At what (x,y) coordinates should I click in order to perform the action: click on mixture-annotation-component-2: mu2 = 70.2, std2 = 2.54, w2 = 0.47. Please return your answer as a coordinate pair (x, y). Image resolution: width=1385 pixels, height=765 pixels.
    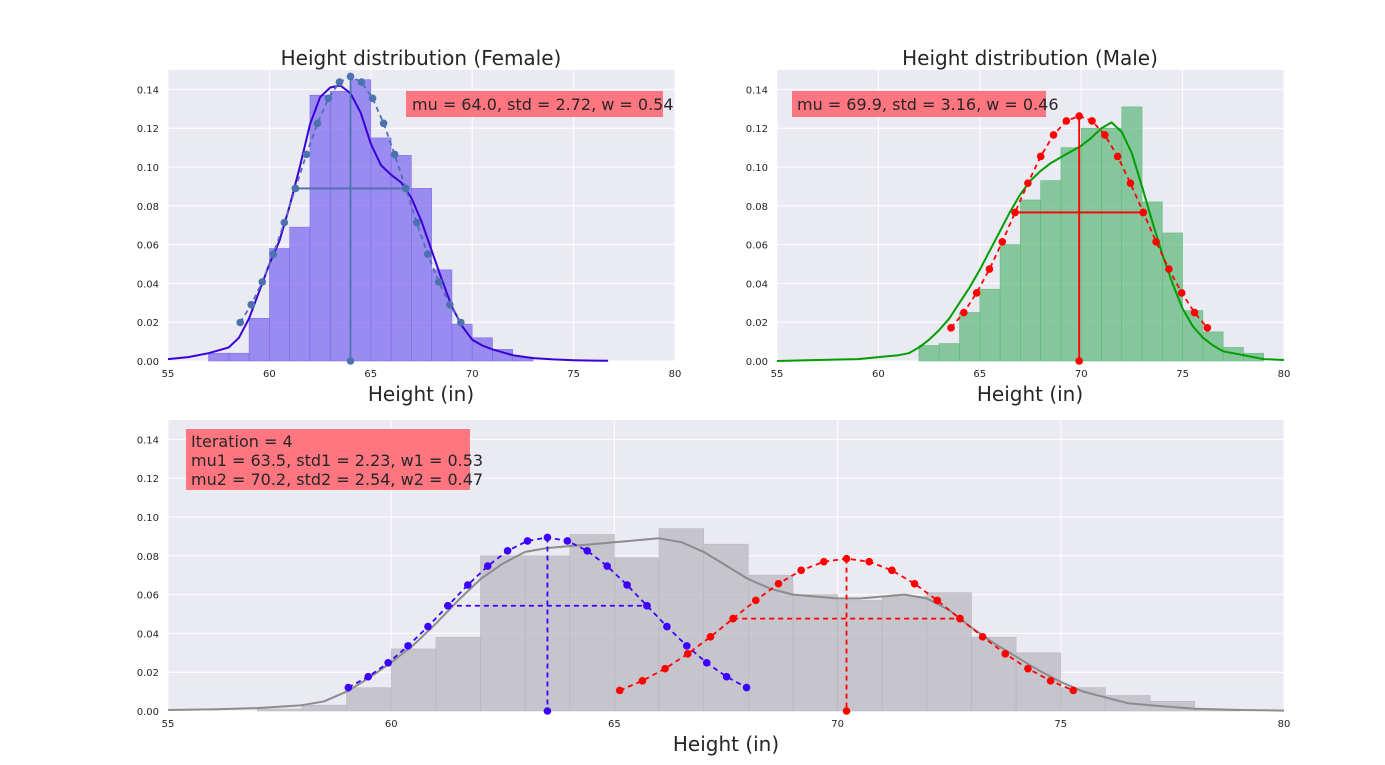
    Looking at the image, I should click on (337, 479).